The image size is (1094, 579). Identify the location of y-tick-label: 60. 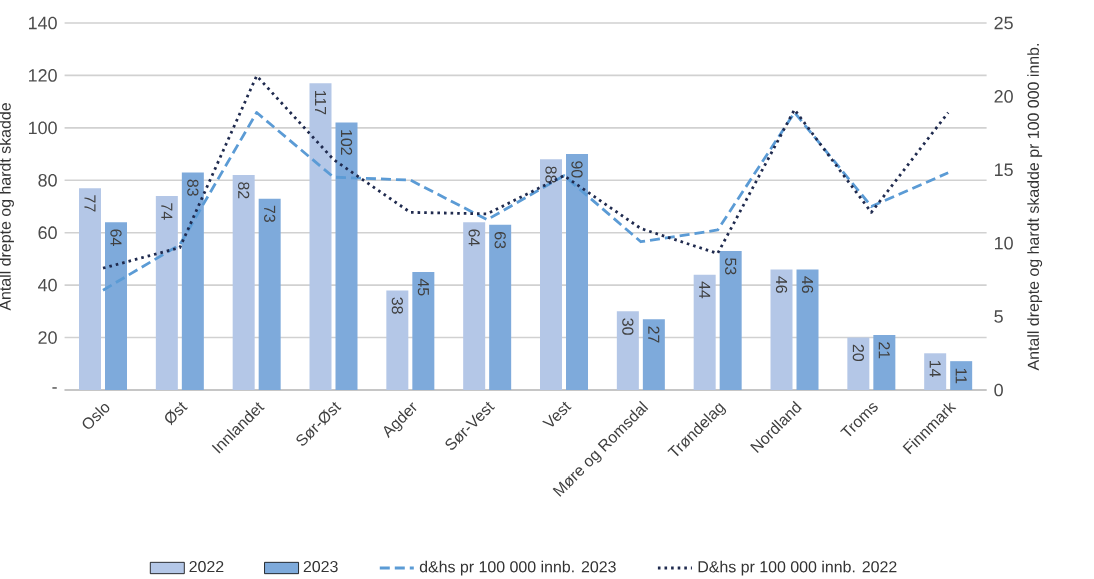
(47, 233).